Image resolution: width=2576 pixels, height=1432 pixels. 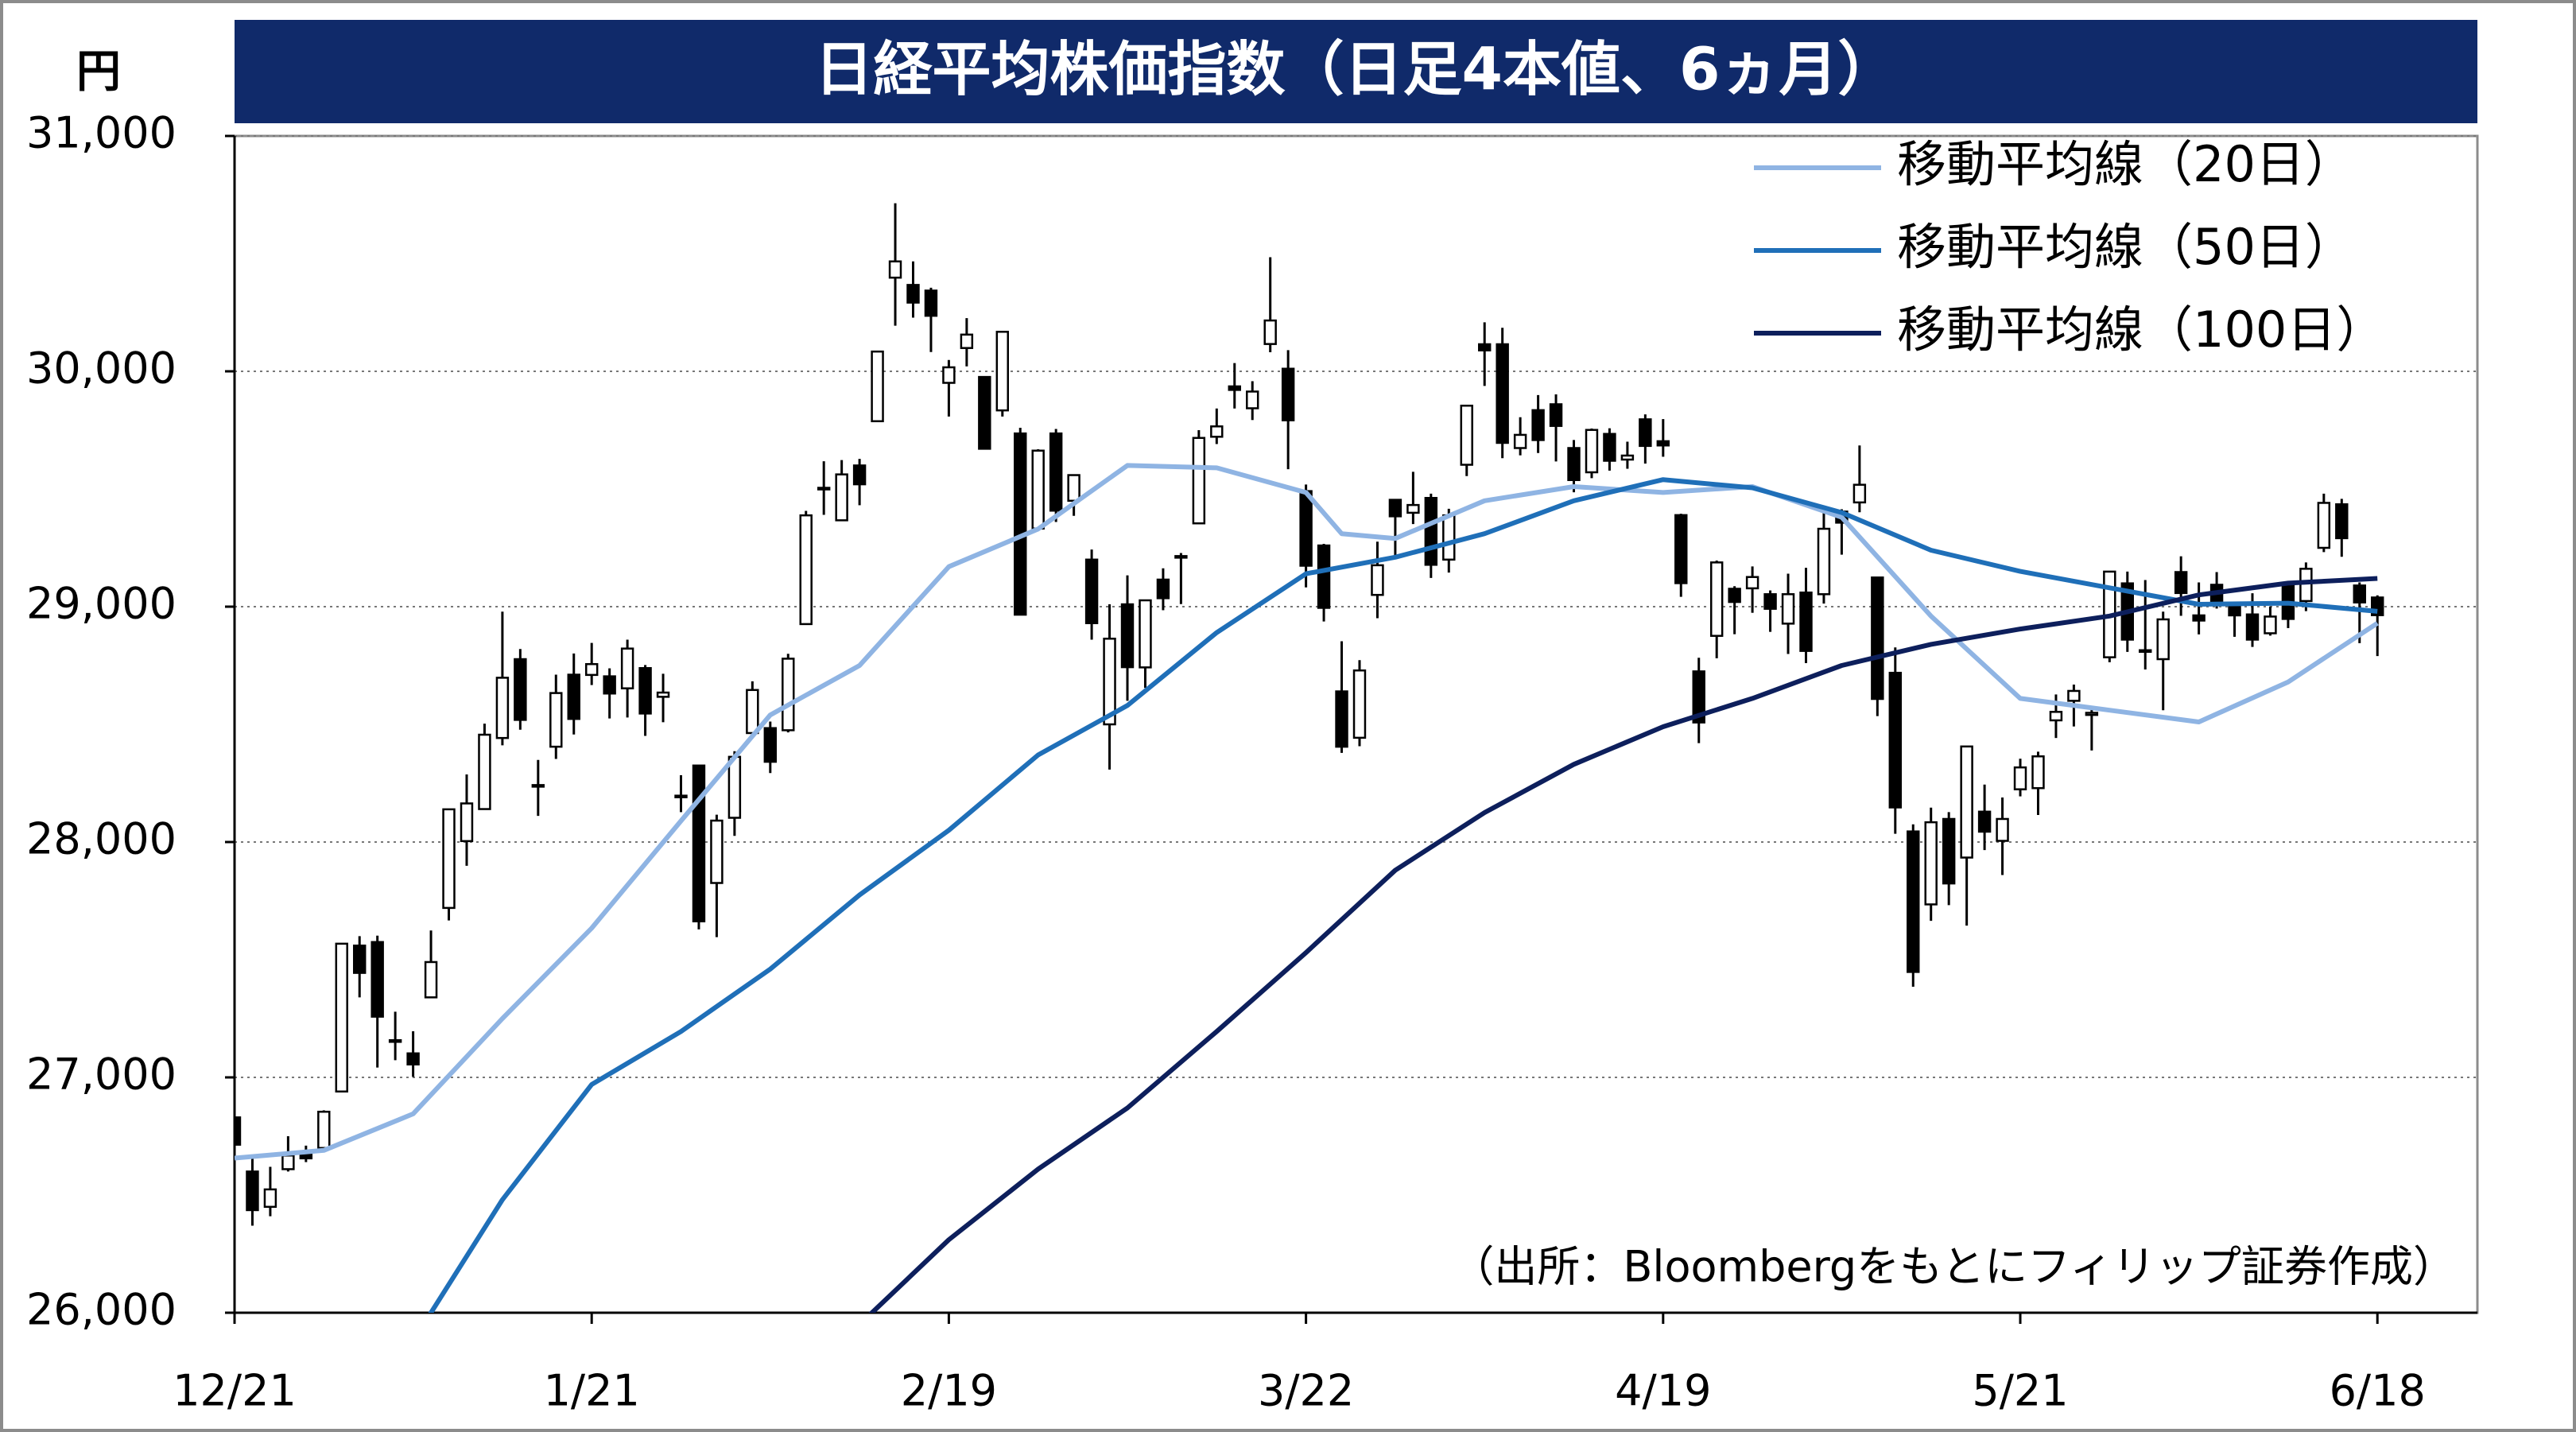 I want to click on x-tick-label: 5/21, so click(x=2020, y=1391).